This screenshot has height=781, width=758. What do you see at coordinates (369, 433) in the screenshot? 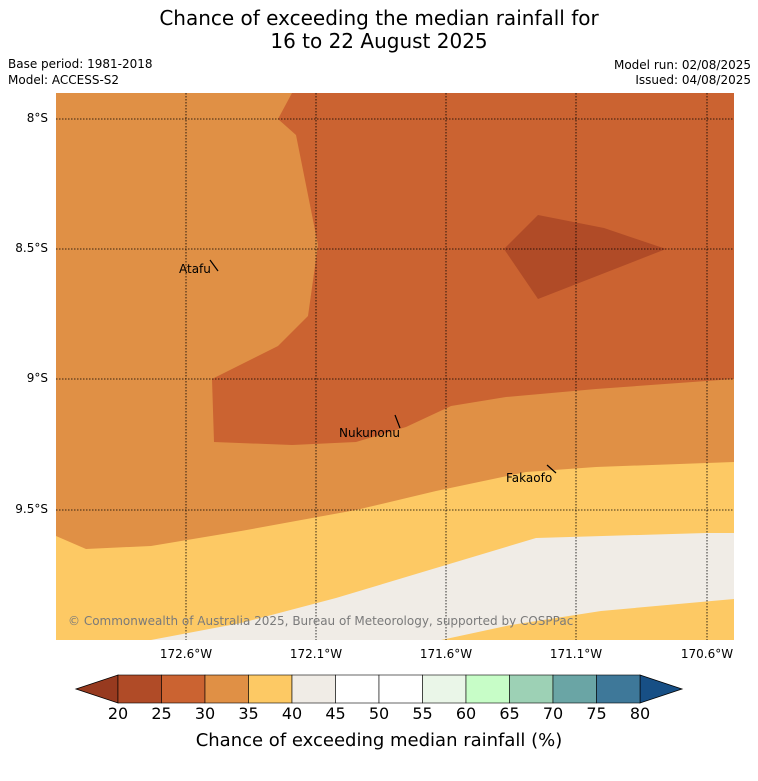
I see `place-label-nukunonu: Nukunonu` at bounding box center [369, 433].